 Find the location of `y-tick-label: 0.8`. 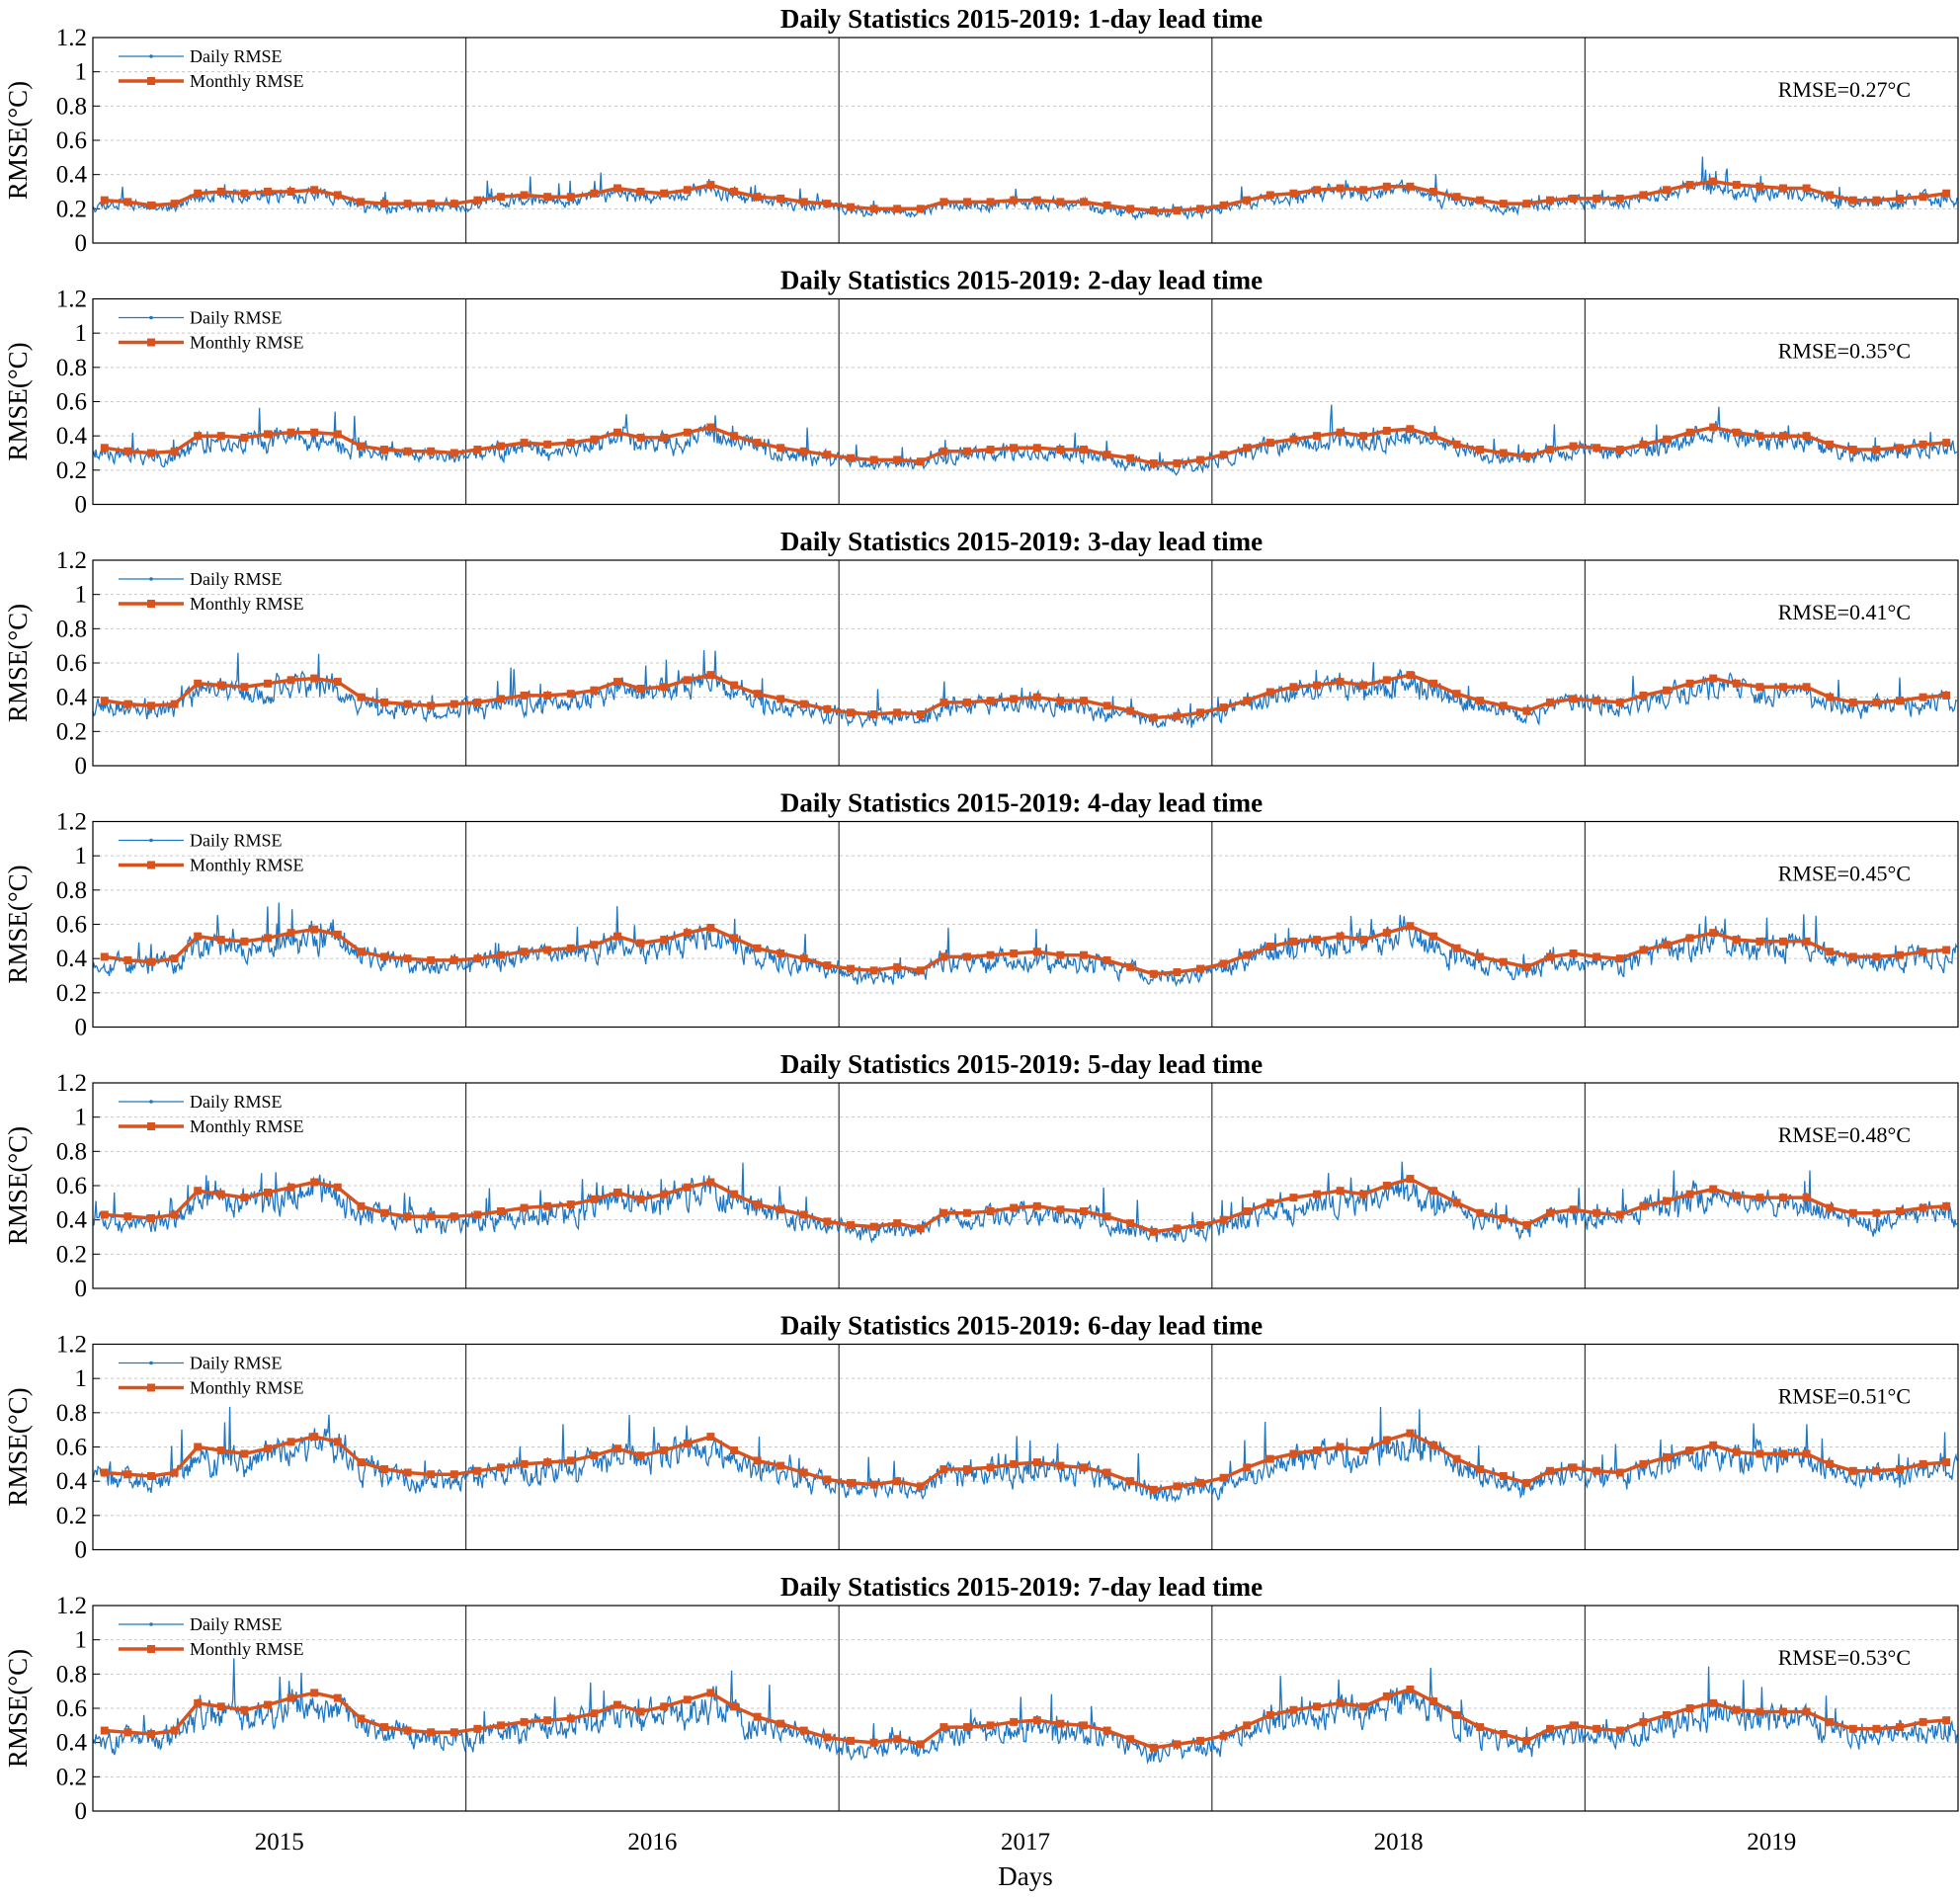

y-tick-label: 0.8 is located at coordinates (71, 1151).